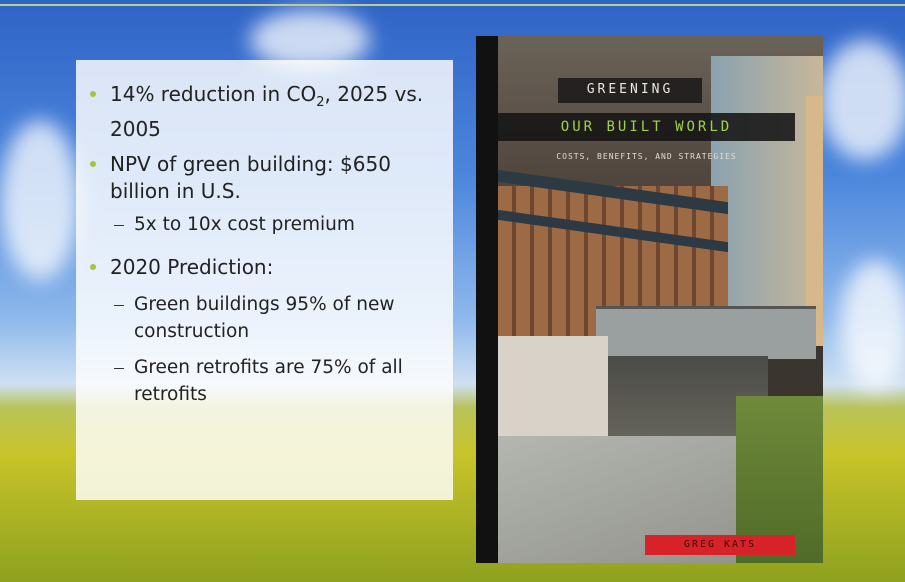  I want to click on sub-bullet: 5x to 10x cost premium, so click(276, 224).